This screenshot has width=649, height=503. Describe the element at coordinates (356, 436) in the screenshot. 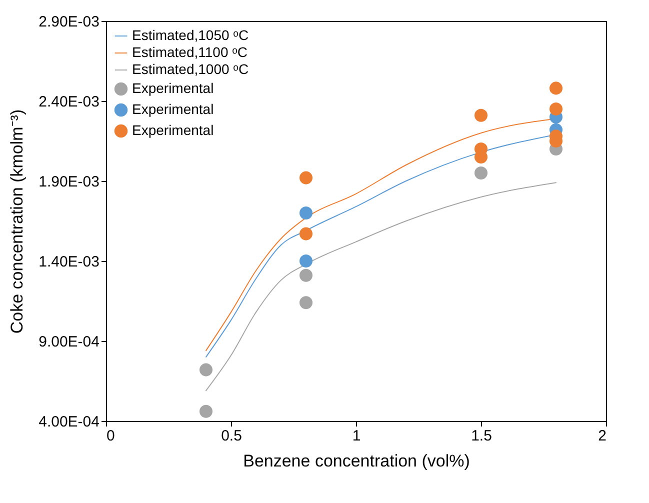

I see `x-tick-label: 1` at that location.